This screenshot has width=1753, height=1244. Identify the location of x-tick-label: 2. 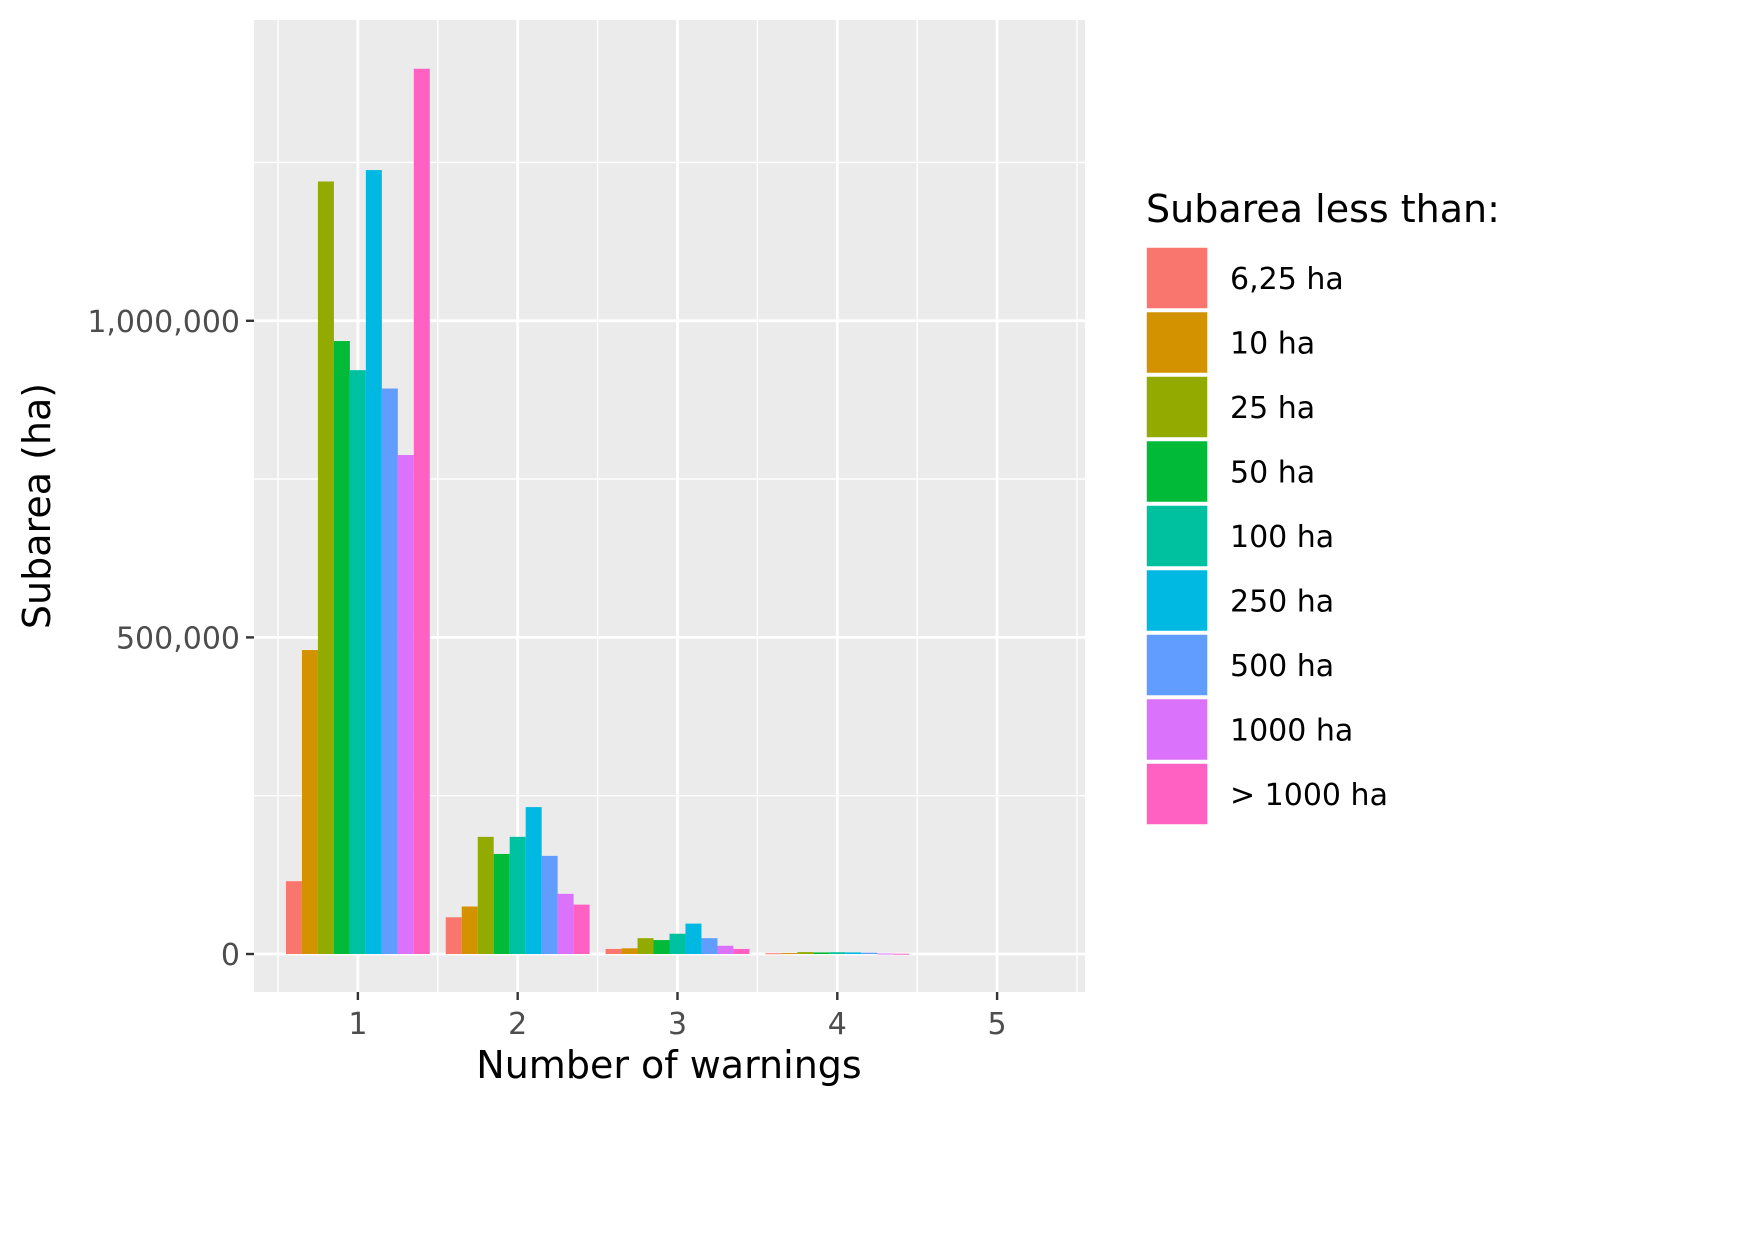
(517, 1024).